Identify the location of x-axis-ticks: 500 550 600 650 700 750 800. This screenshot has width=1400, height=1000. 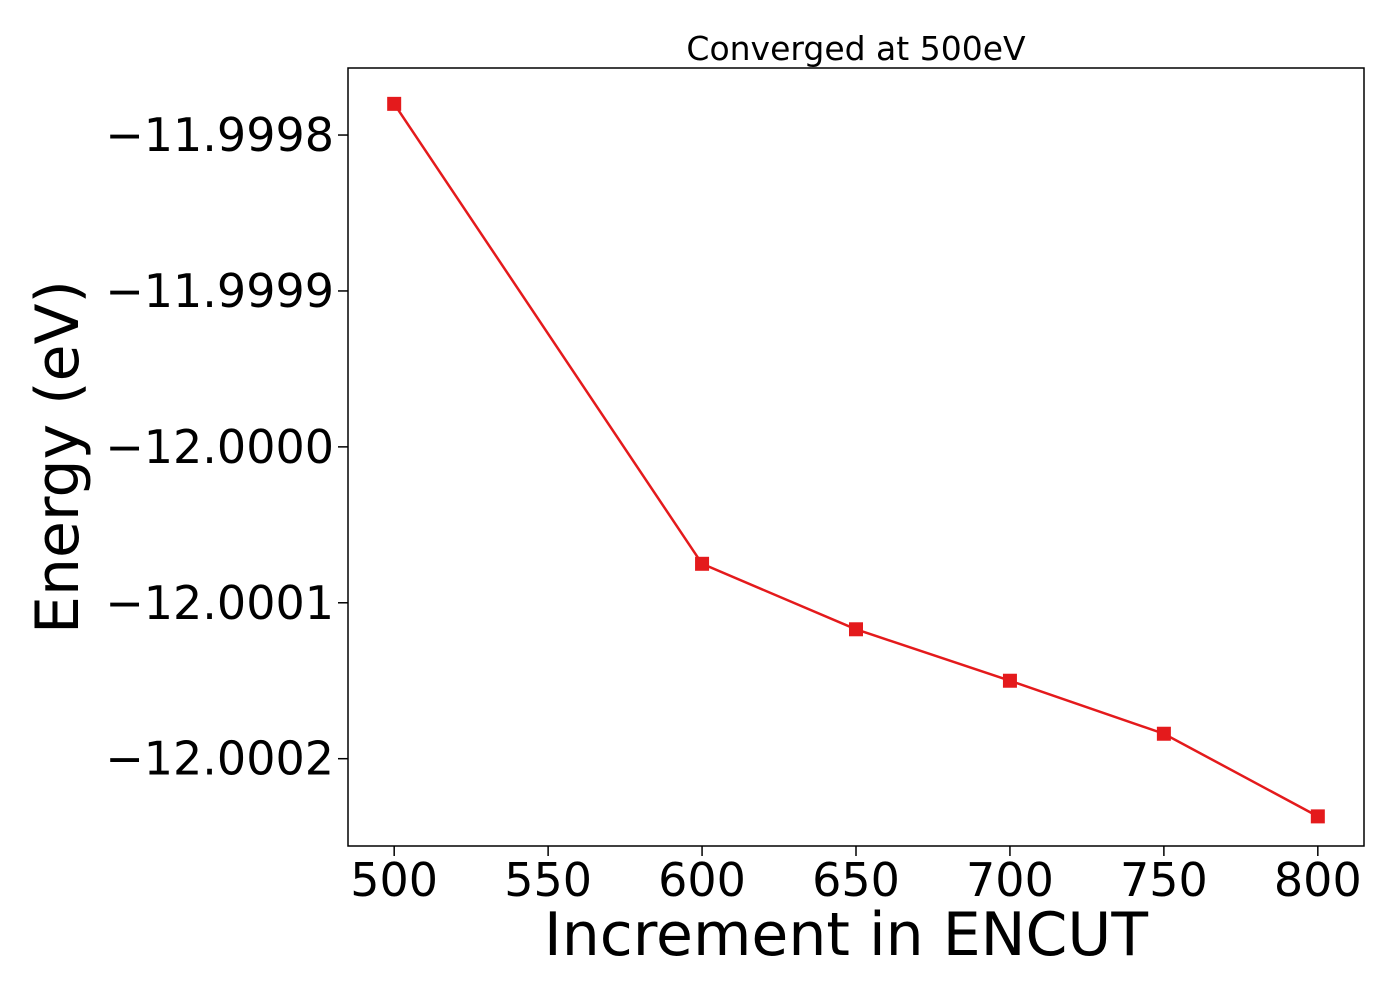
(856, 876).